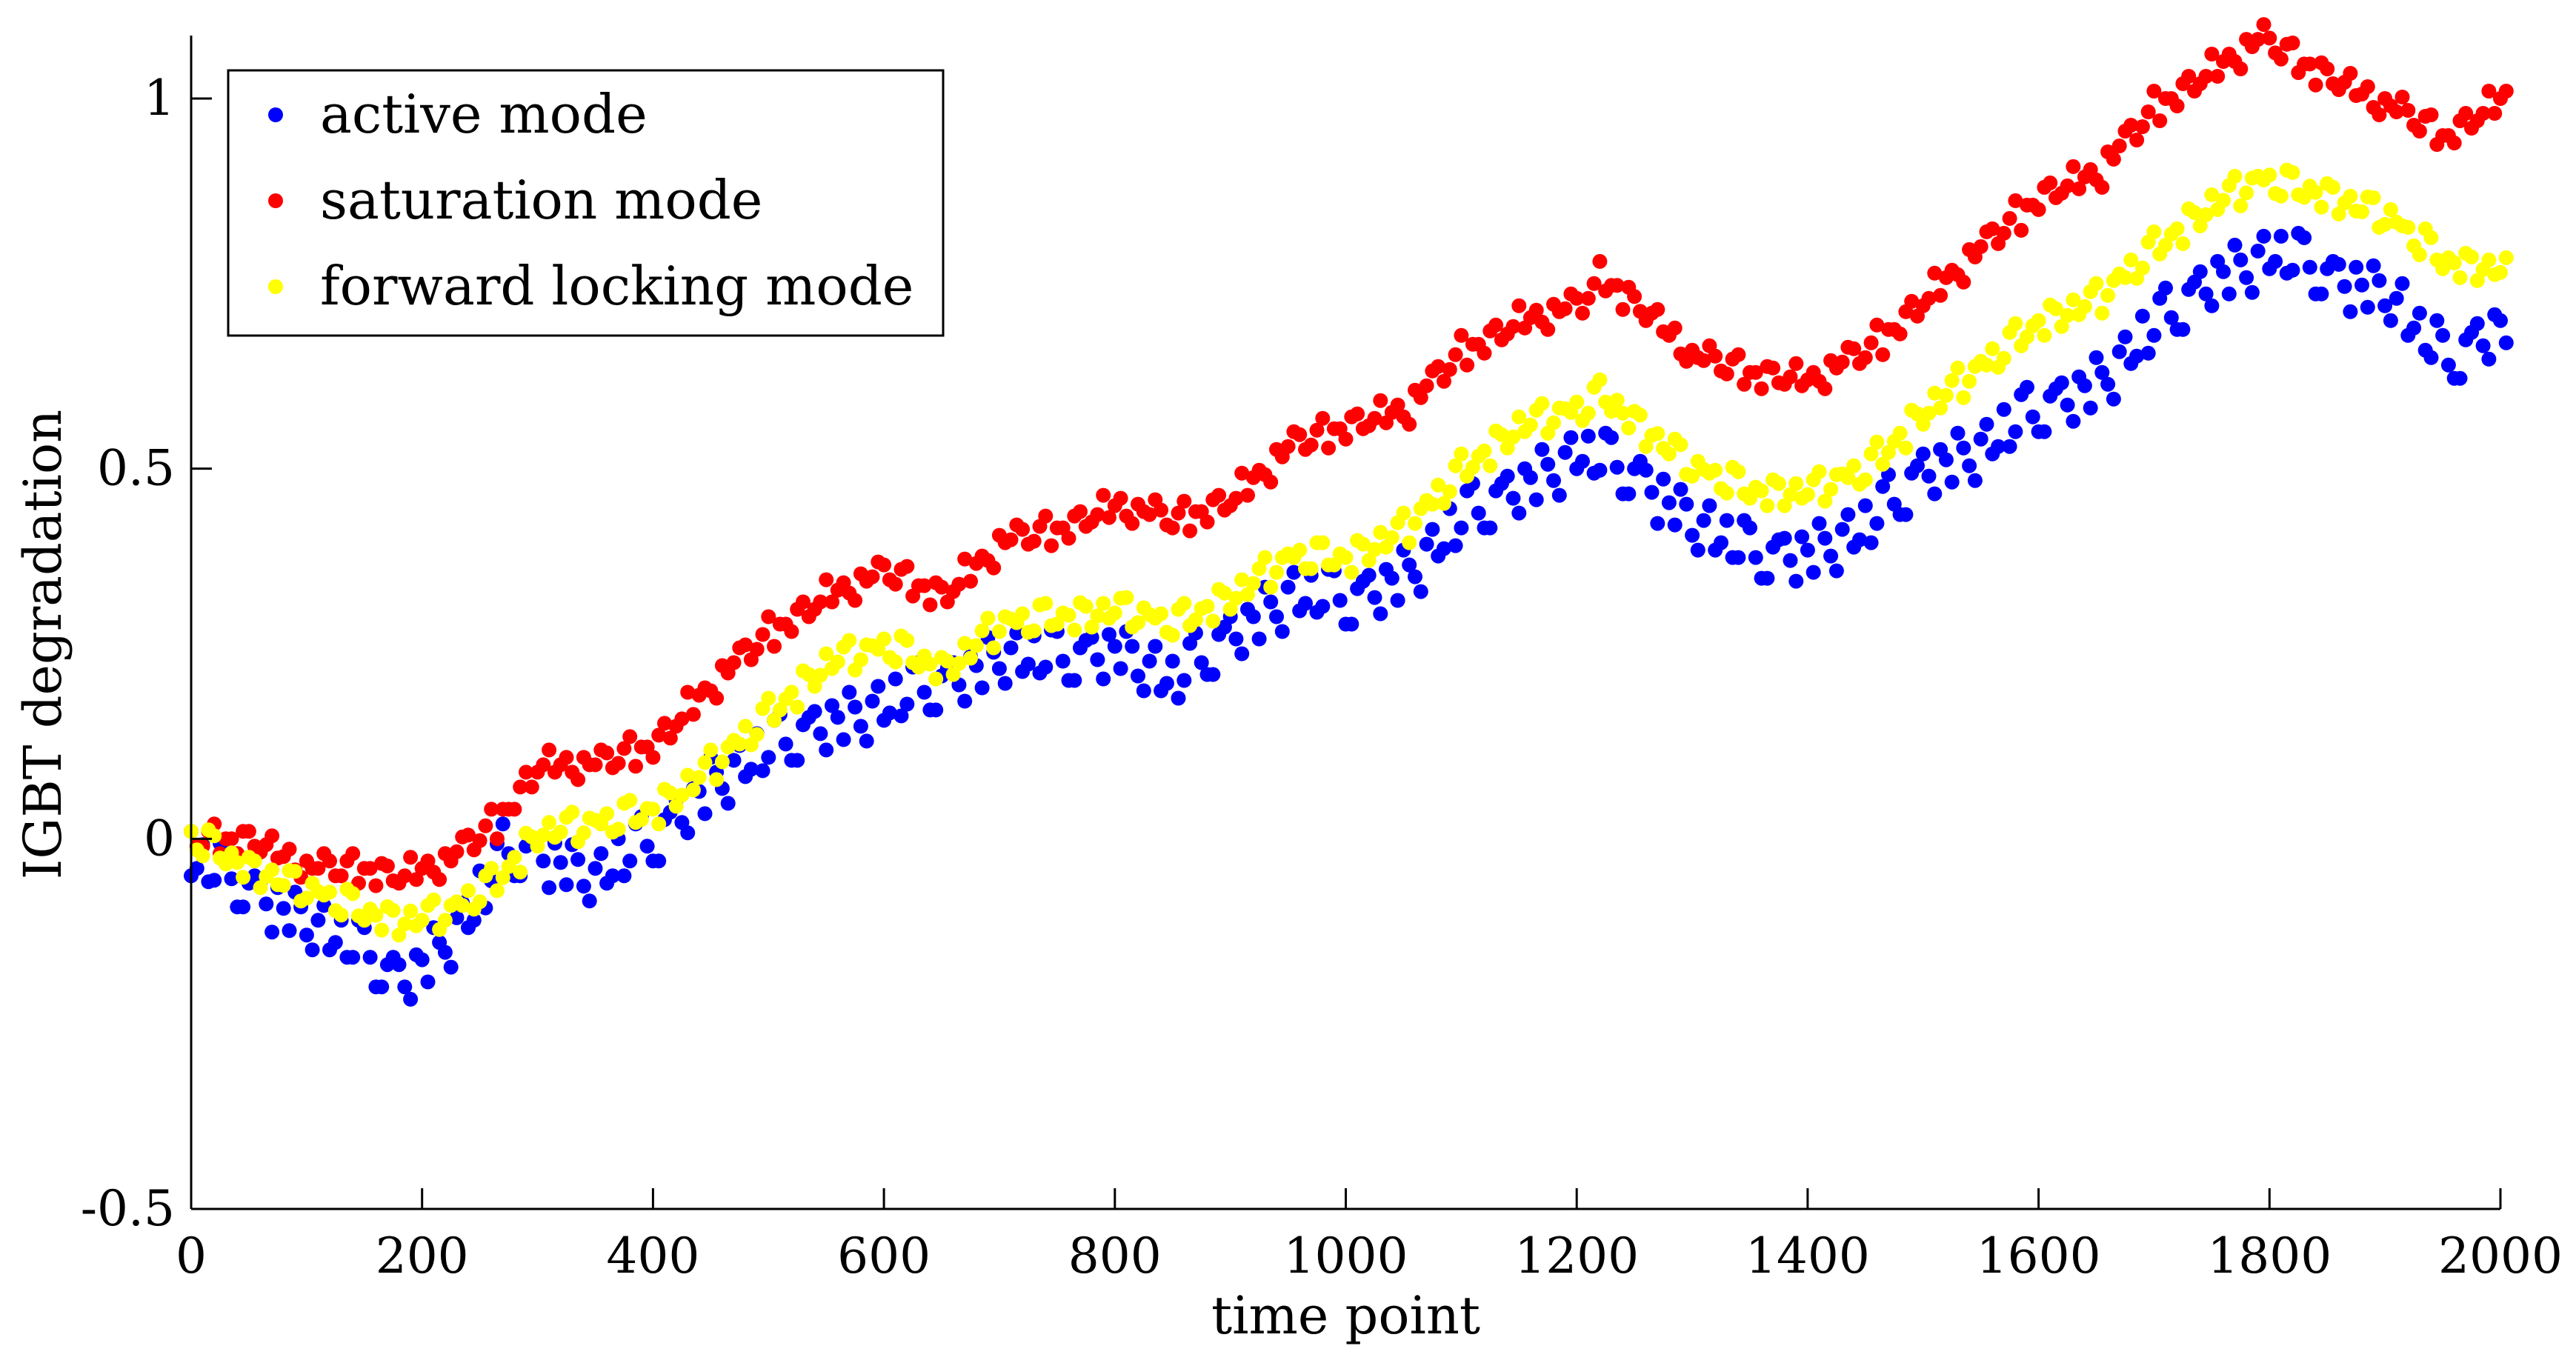 The height and width of the screenshot is (1366, 2576). Describe the element at coordinates (275, 287) in the screenshot. I see `legend-marker-forward-locking` at that location.